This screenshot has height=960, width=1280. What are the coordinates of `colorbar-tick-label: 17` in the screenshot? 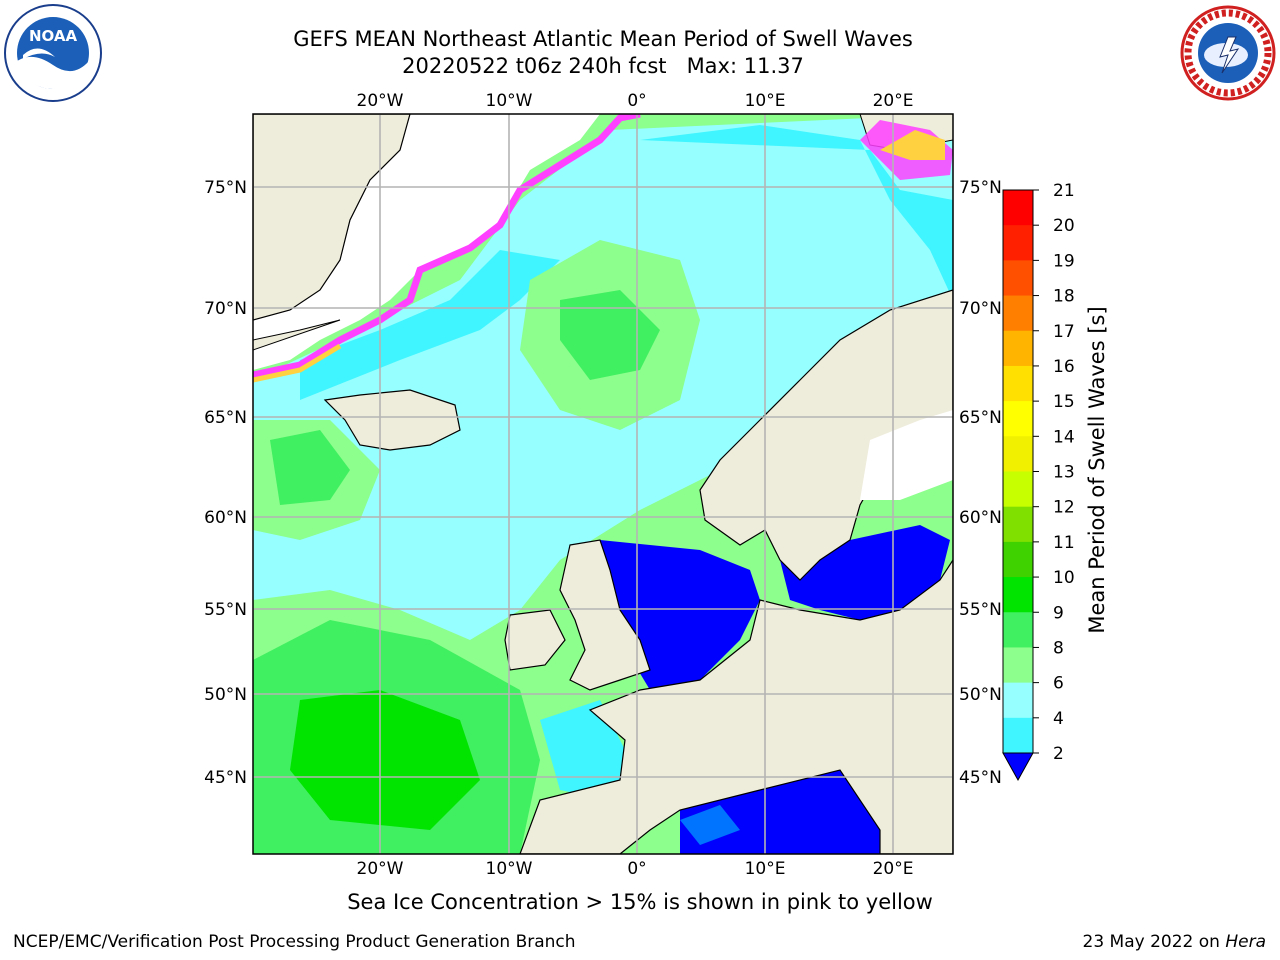 It's located at (1064, 332).